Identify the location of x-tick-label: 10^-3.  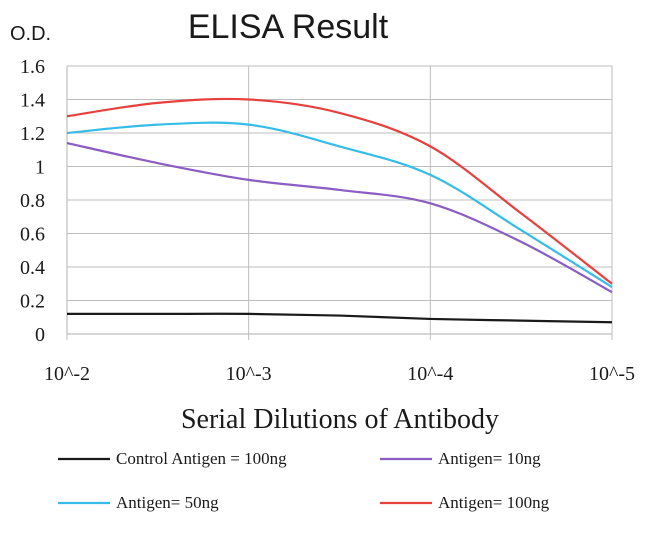
(249, 374).